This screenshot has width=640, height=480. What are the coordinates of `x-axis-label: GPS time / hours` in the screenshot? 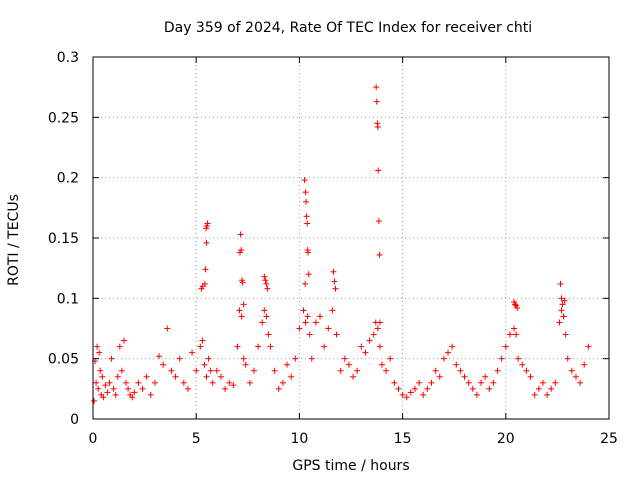 It's located at (350, 466).